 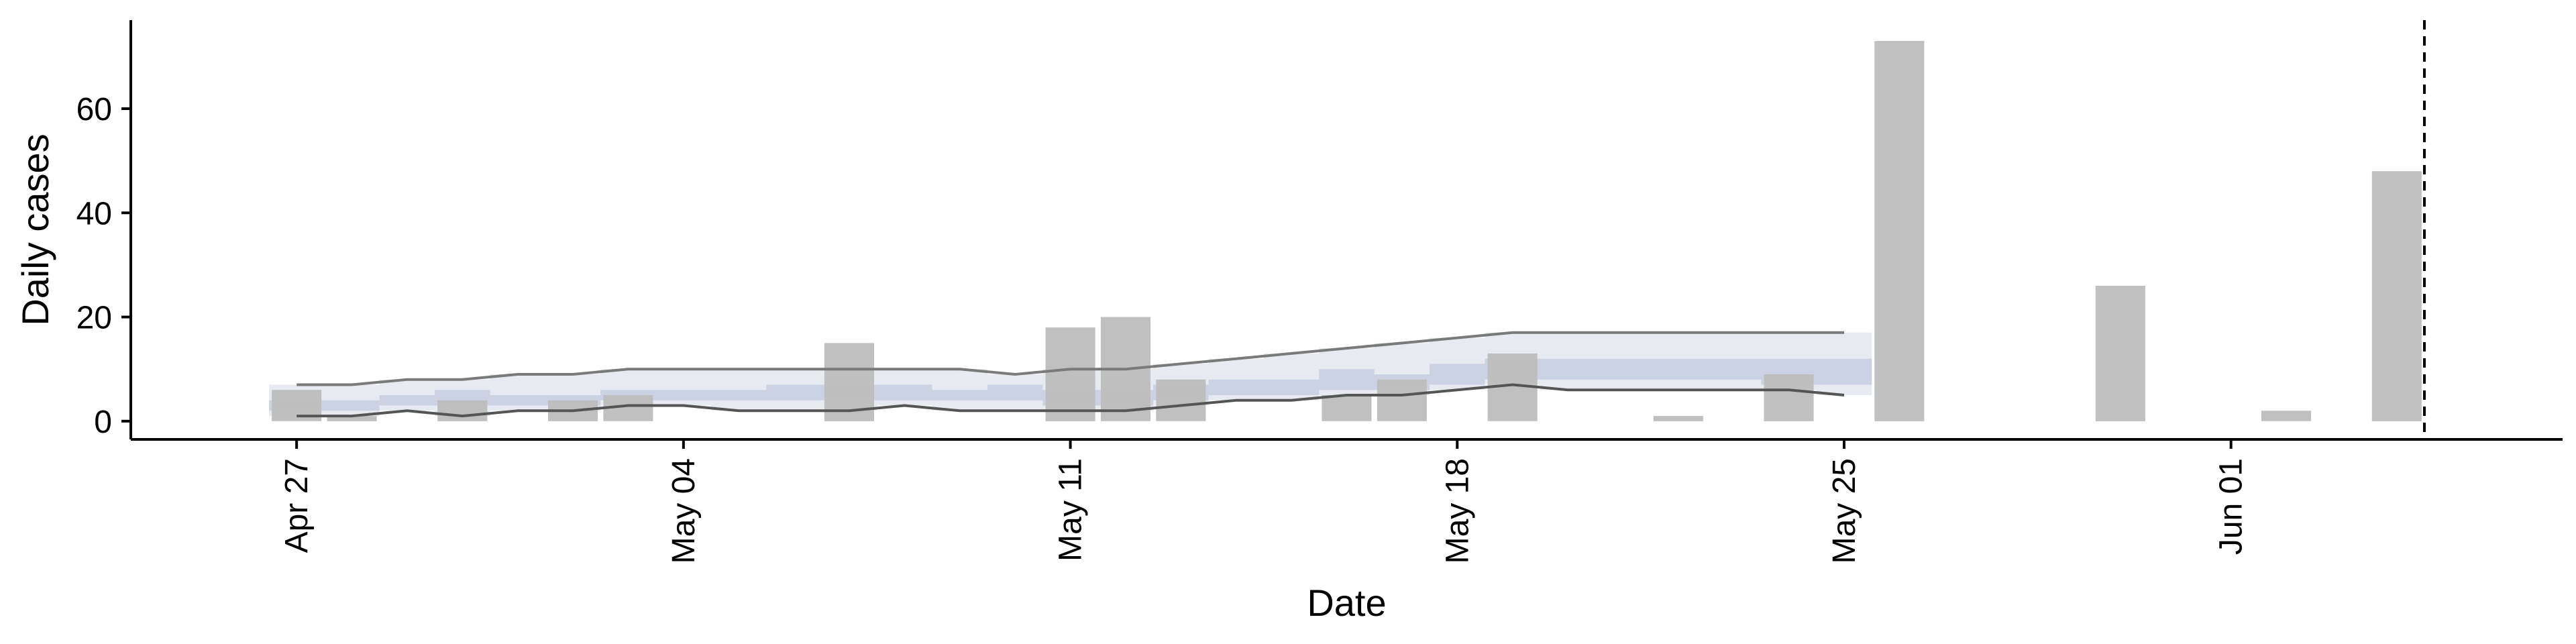 What do you see at coordinates (1071, 509) in the screenshot?
I see `x-tick-label: May 11` at bounding box center [1071, 509].